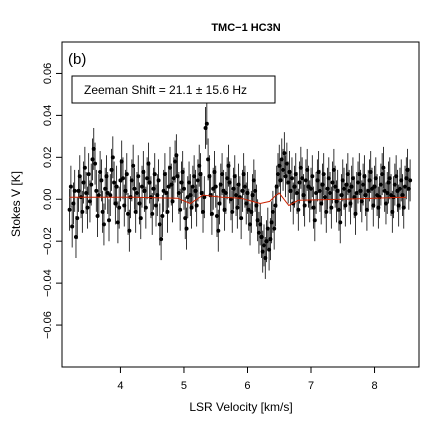 The width and height of the screenshot is (436, 427). I want to click on y-axis: −0.06 −0.04 −0.02 0.00 0.02 0.04 0.06, so click(52, 201).